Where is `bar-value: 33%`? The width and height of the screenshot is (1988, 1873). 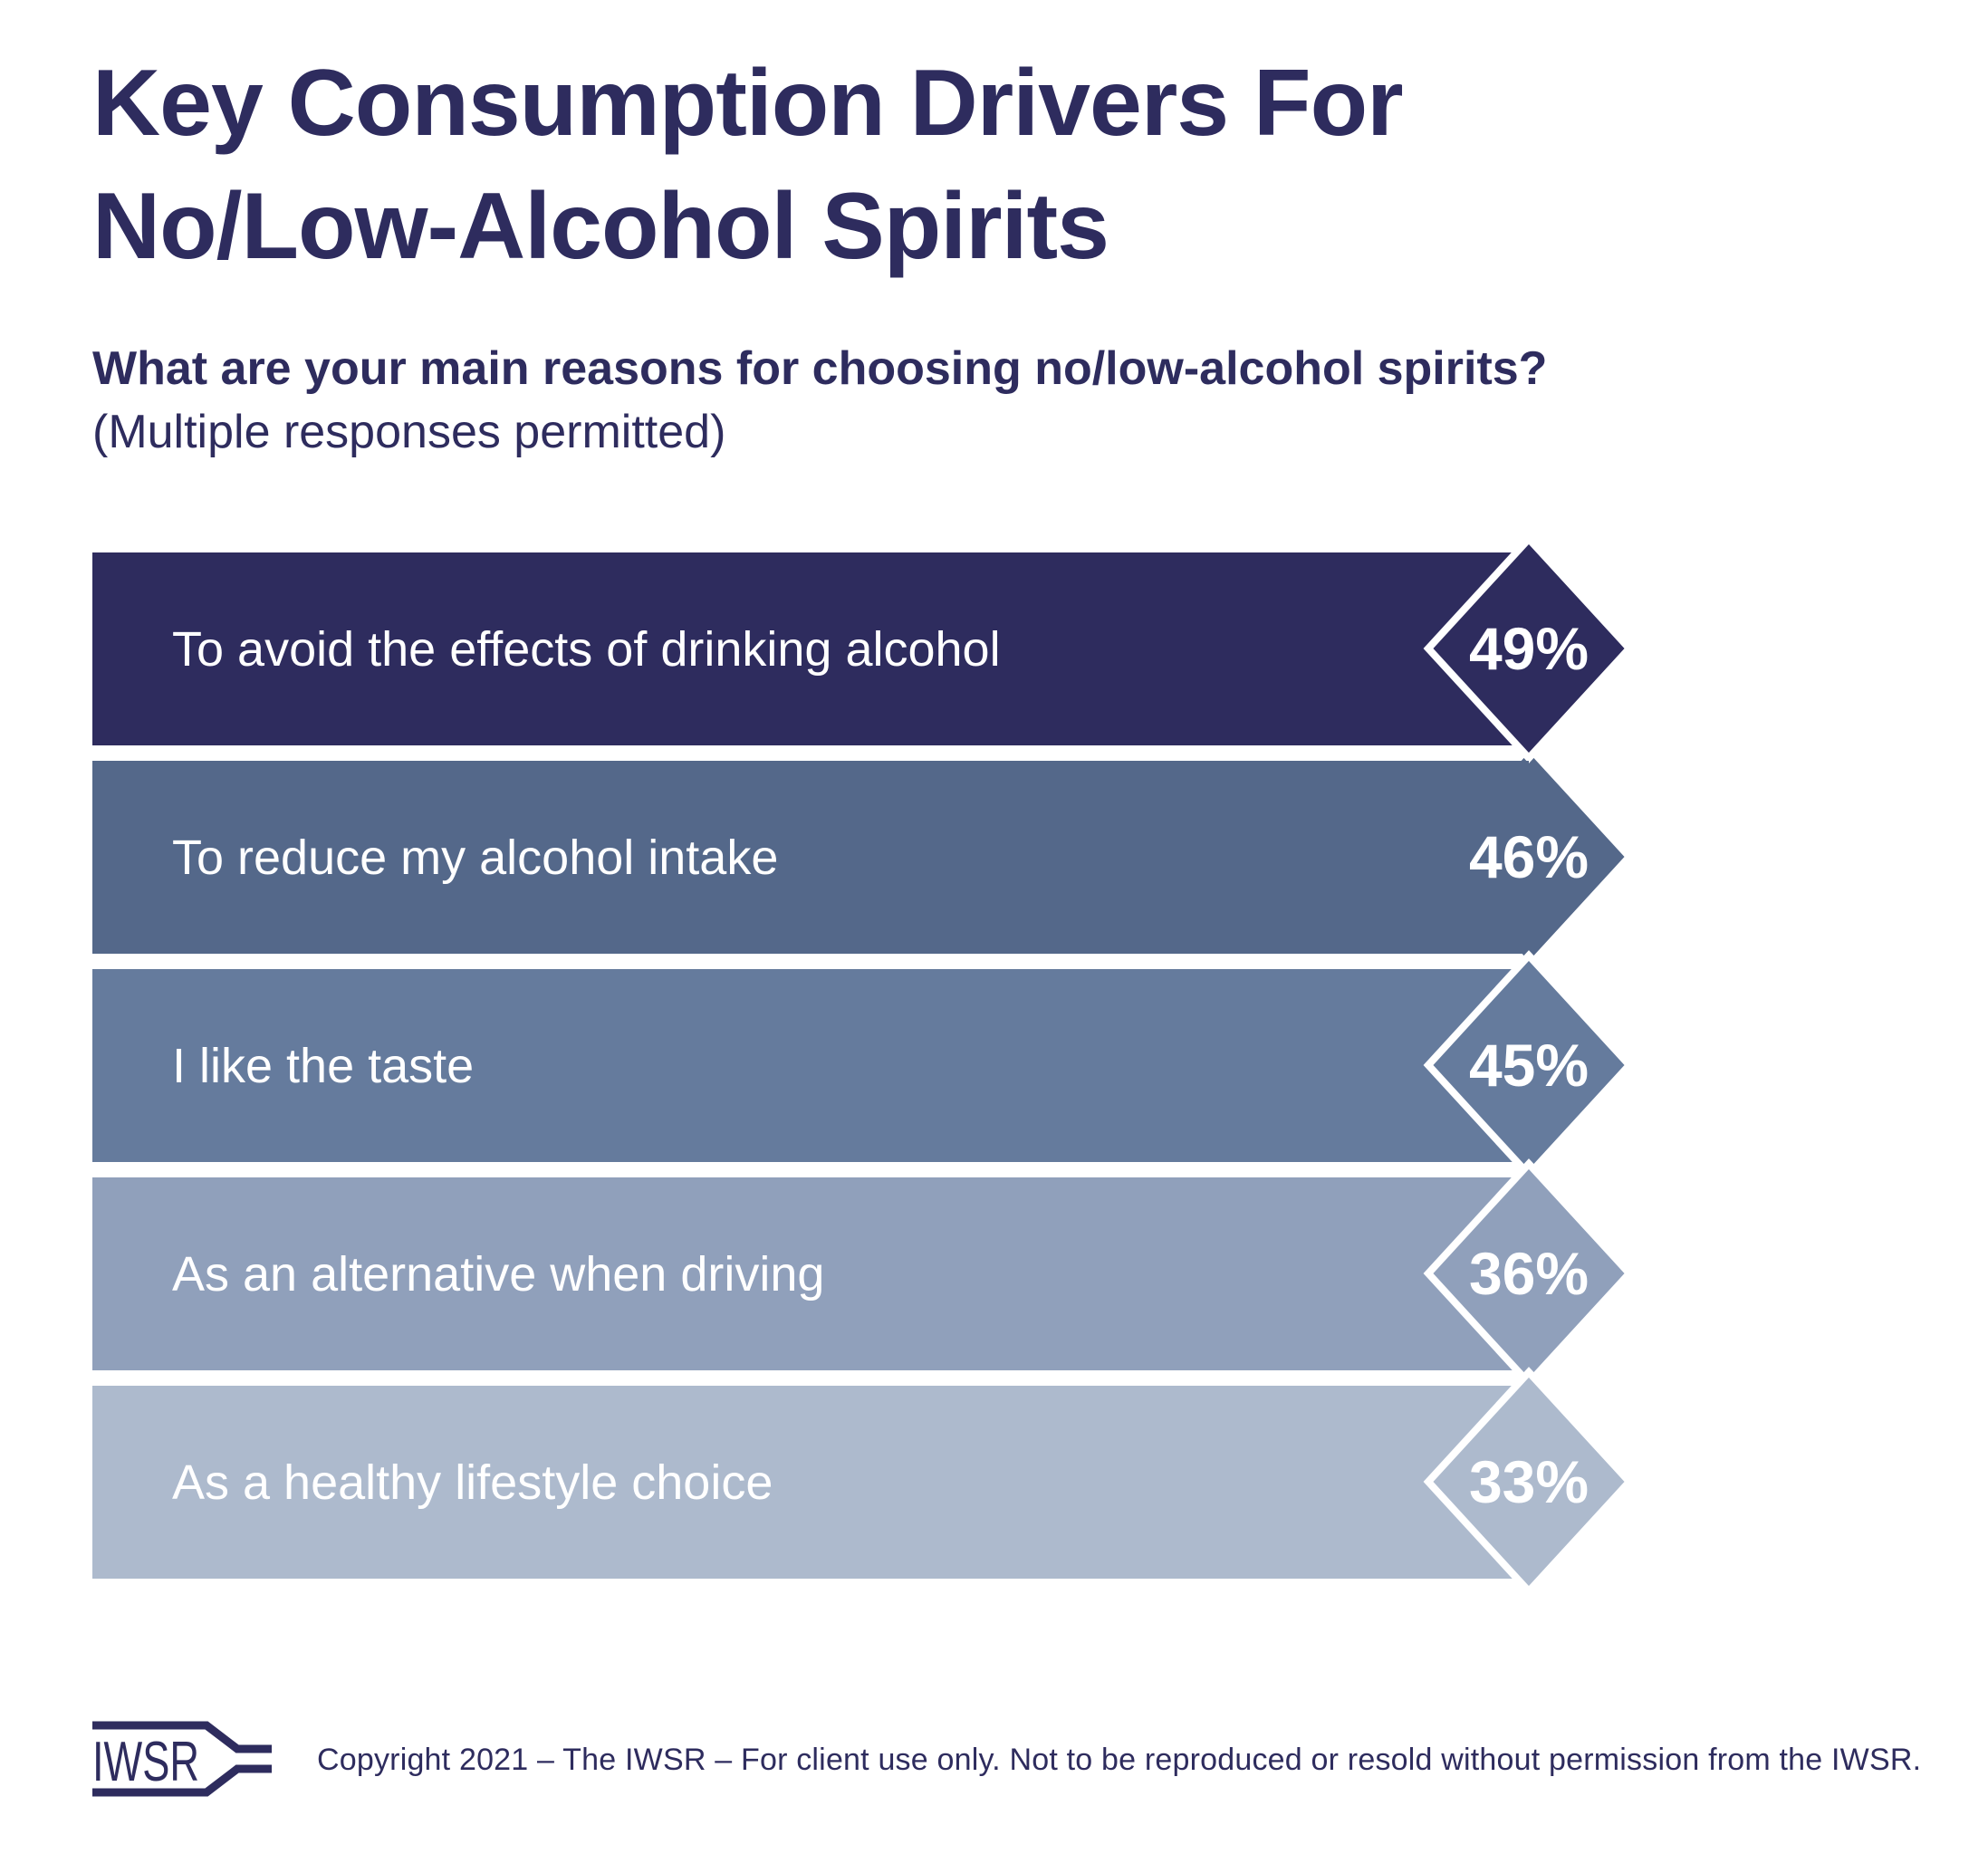
bar-value: 33% is located at coordinates (1529, 1481).